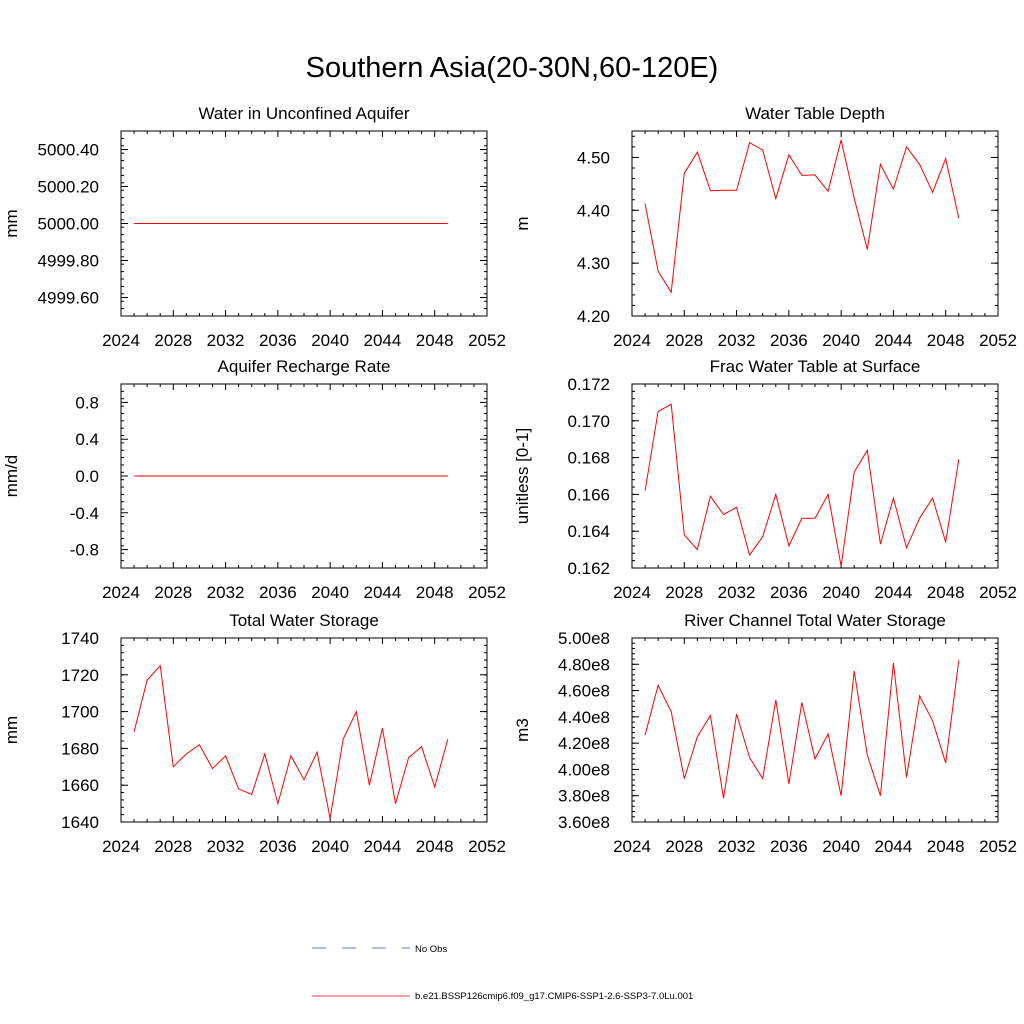 This screenshot has height=1024, width=1024. What do you see at coordinates (68, 224) in the screenshot?
I see `y-tick-label: 5000.00` at bounding box center [68, 224].